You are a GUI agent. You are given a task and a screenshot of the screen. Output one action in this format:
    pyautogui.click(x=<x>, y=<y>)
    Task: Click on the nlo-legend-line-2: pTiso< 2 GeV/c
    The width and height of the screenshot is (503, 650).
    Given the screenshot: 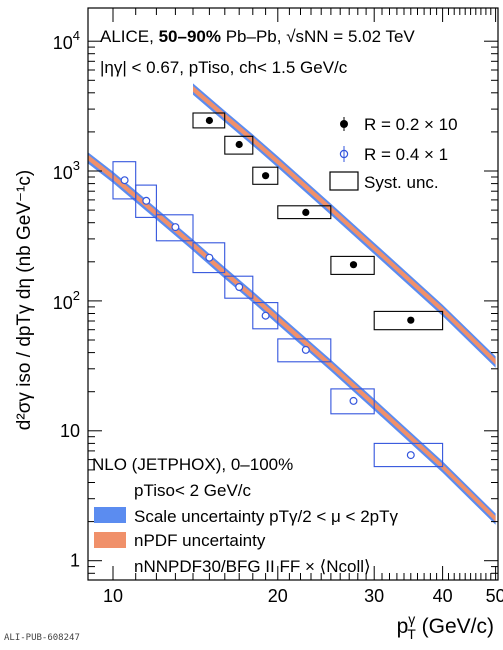 What is the action you would take?
    pyautogui.click(x=193, y=490)
    